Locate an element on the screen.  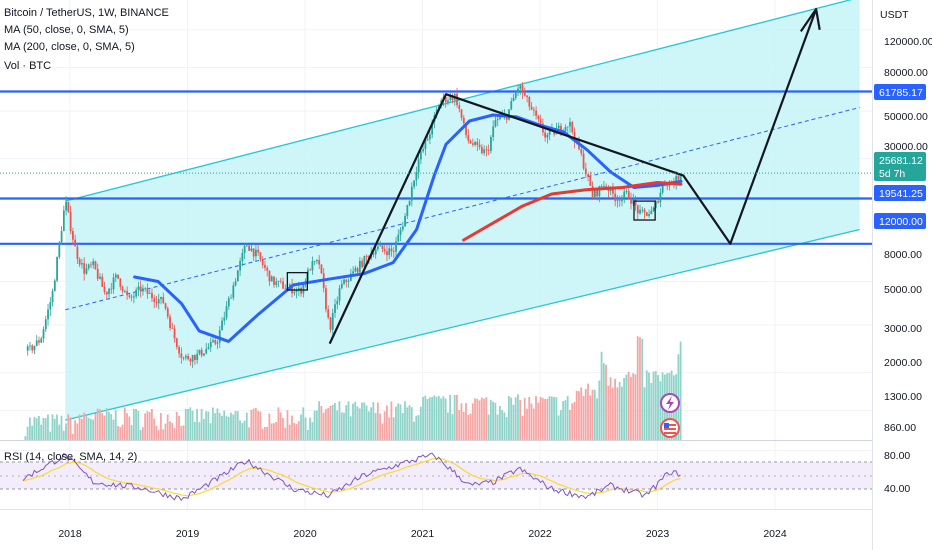
flag-event-icon is located at coordinates (670, 428).